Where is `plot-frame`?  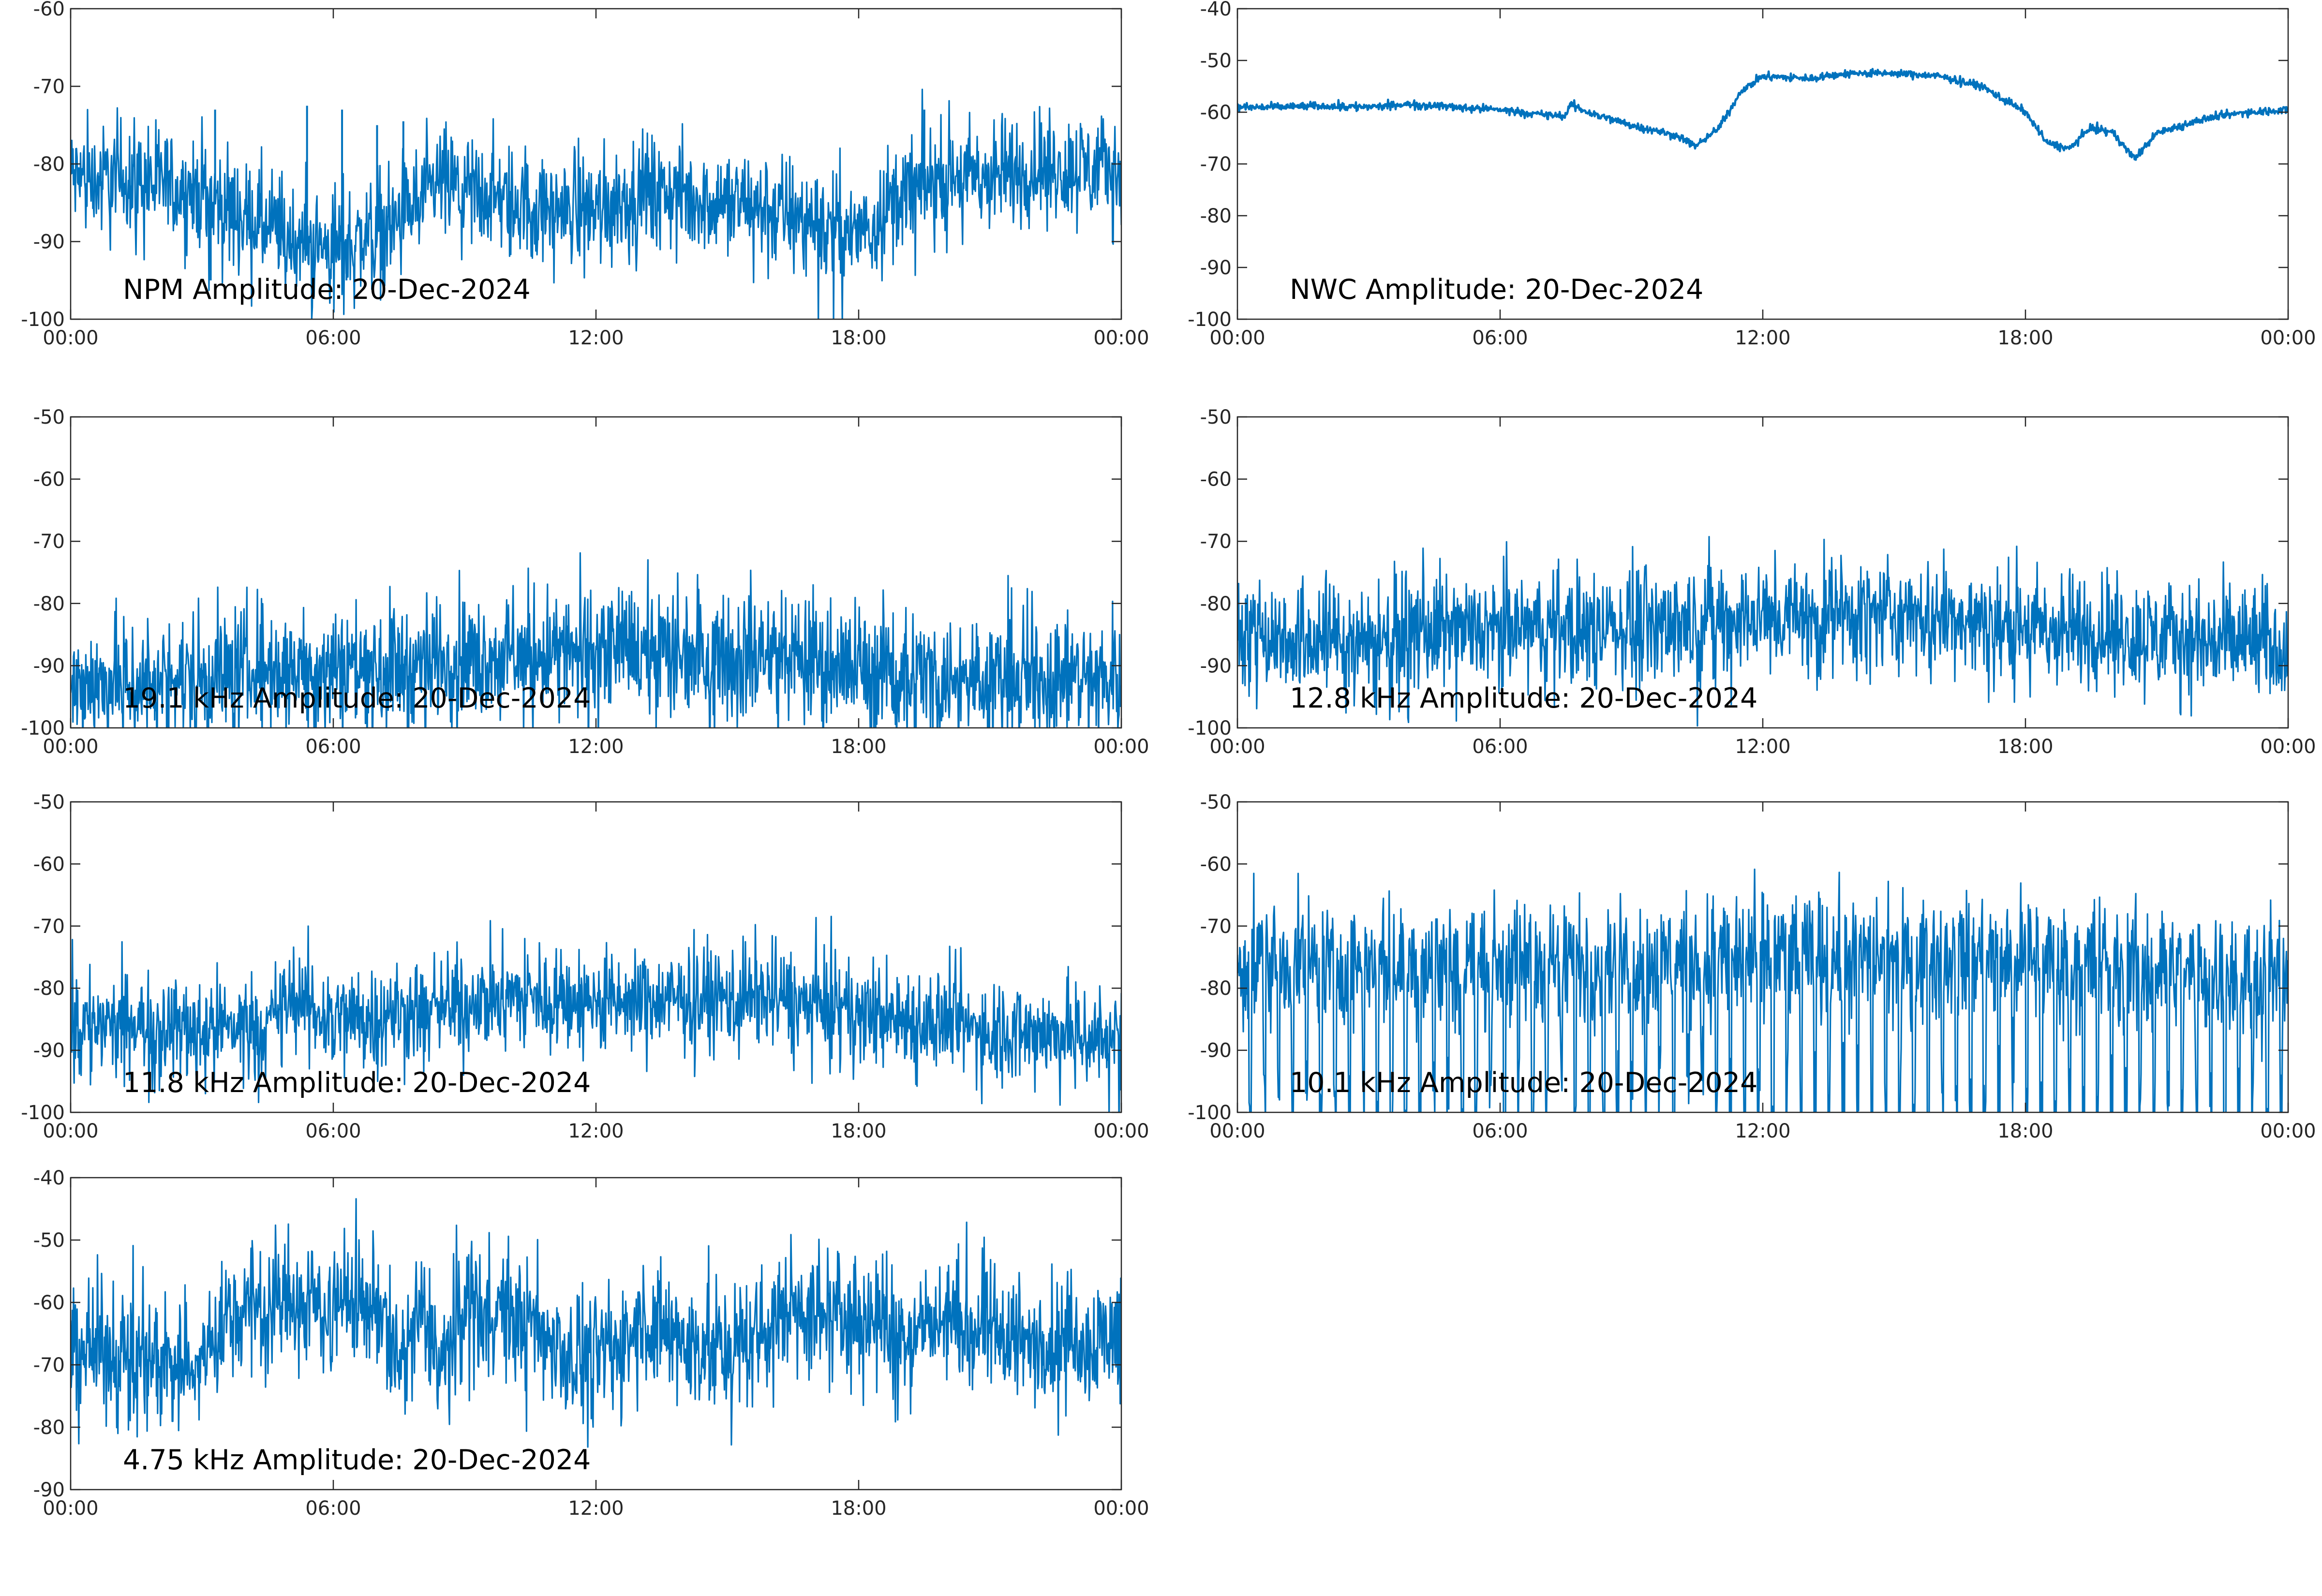 plot-frame is located at coordinates (1762, 164).